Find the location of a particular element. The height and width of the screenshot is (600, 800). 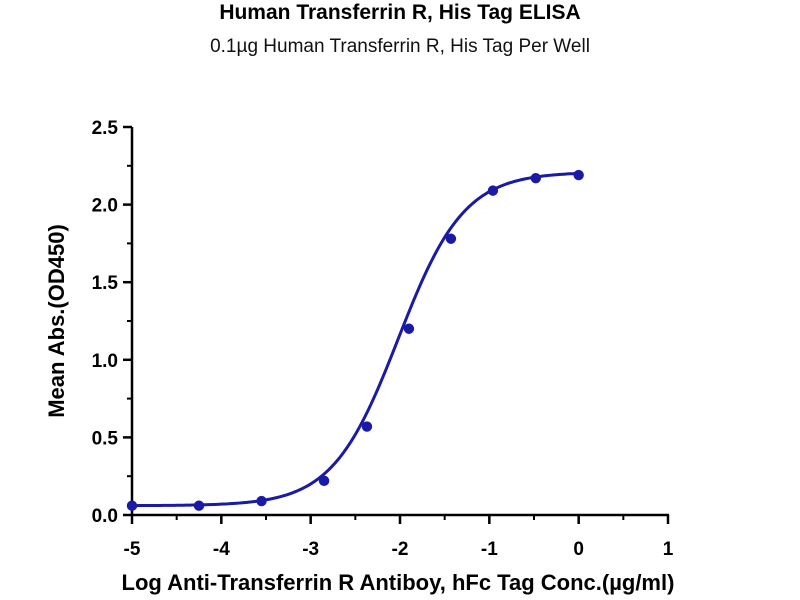

x-tick-label: -4 is located at coordinates (221, 549).